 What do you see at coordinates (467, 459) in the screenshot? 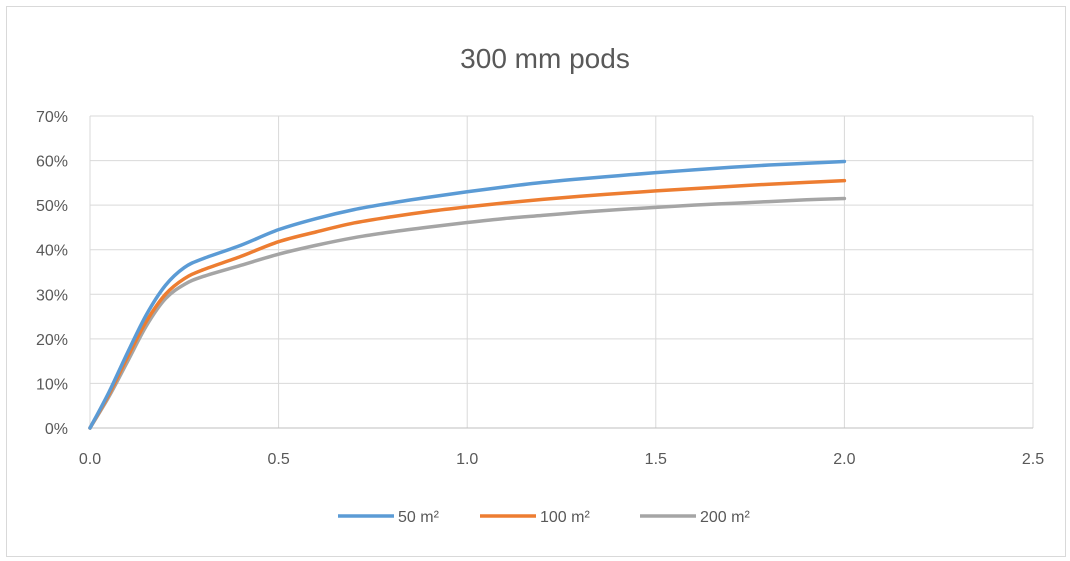
I see `x-tick-label: 1.0` at bounding box center [467, 459].